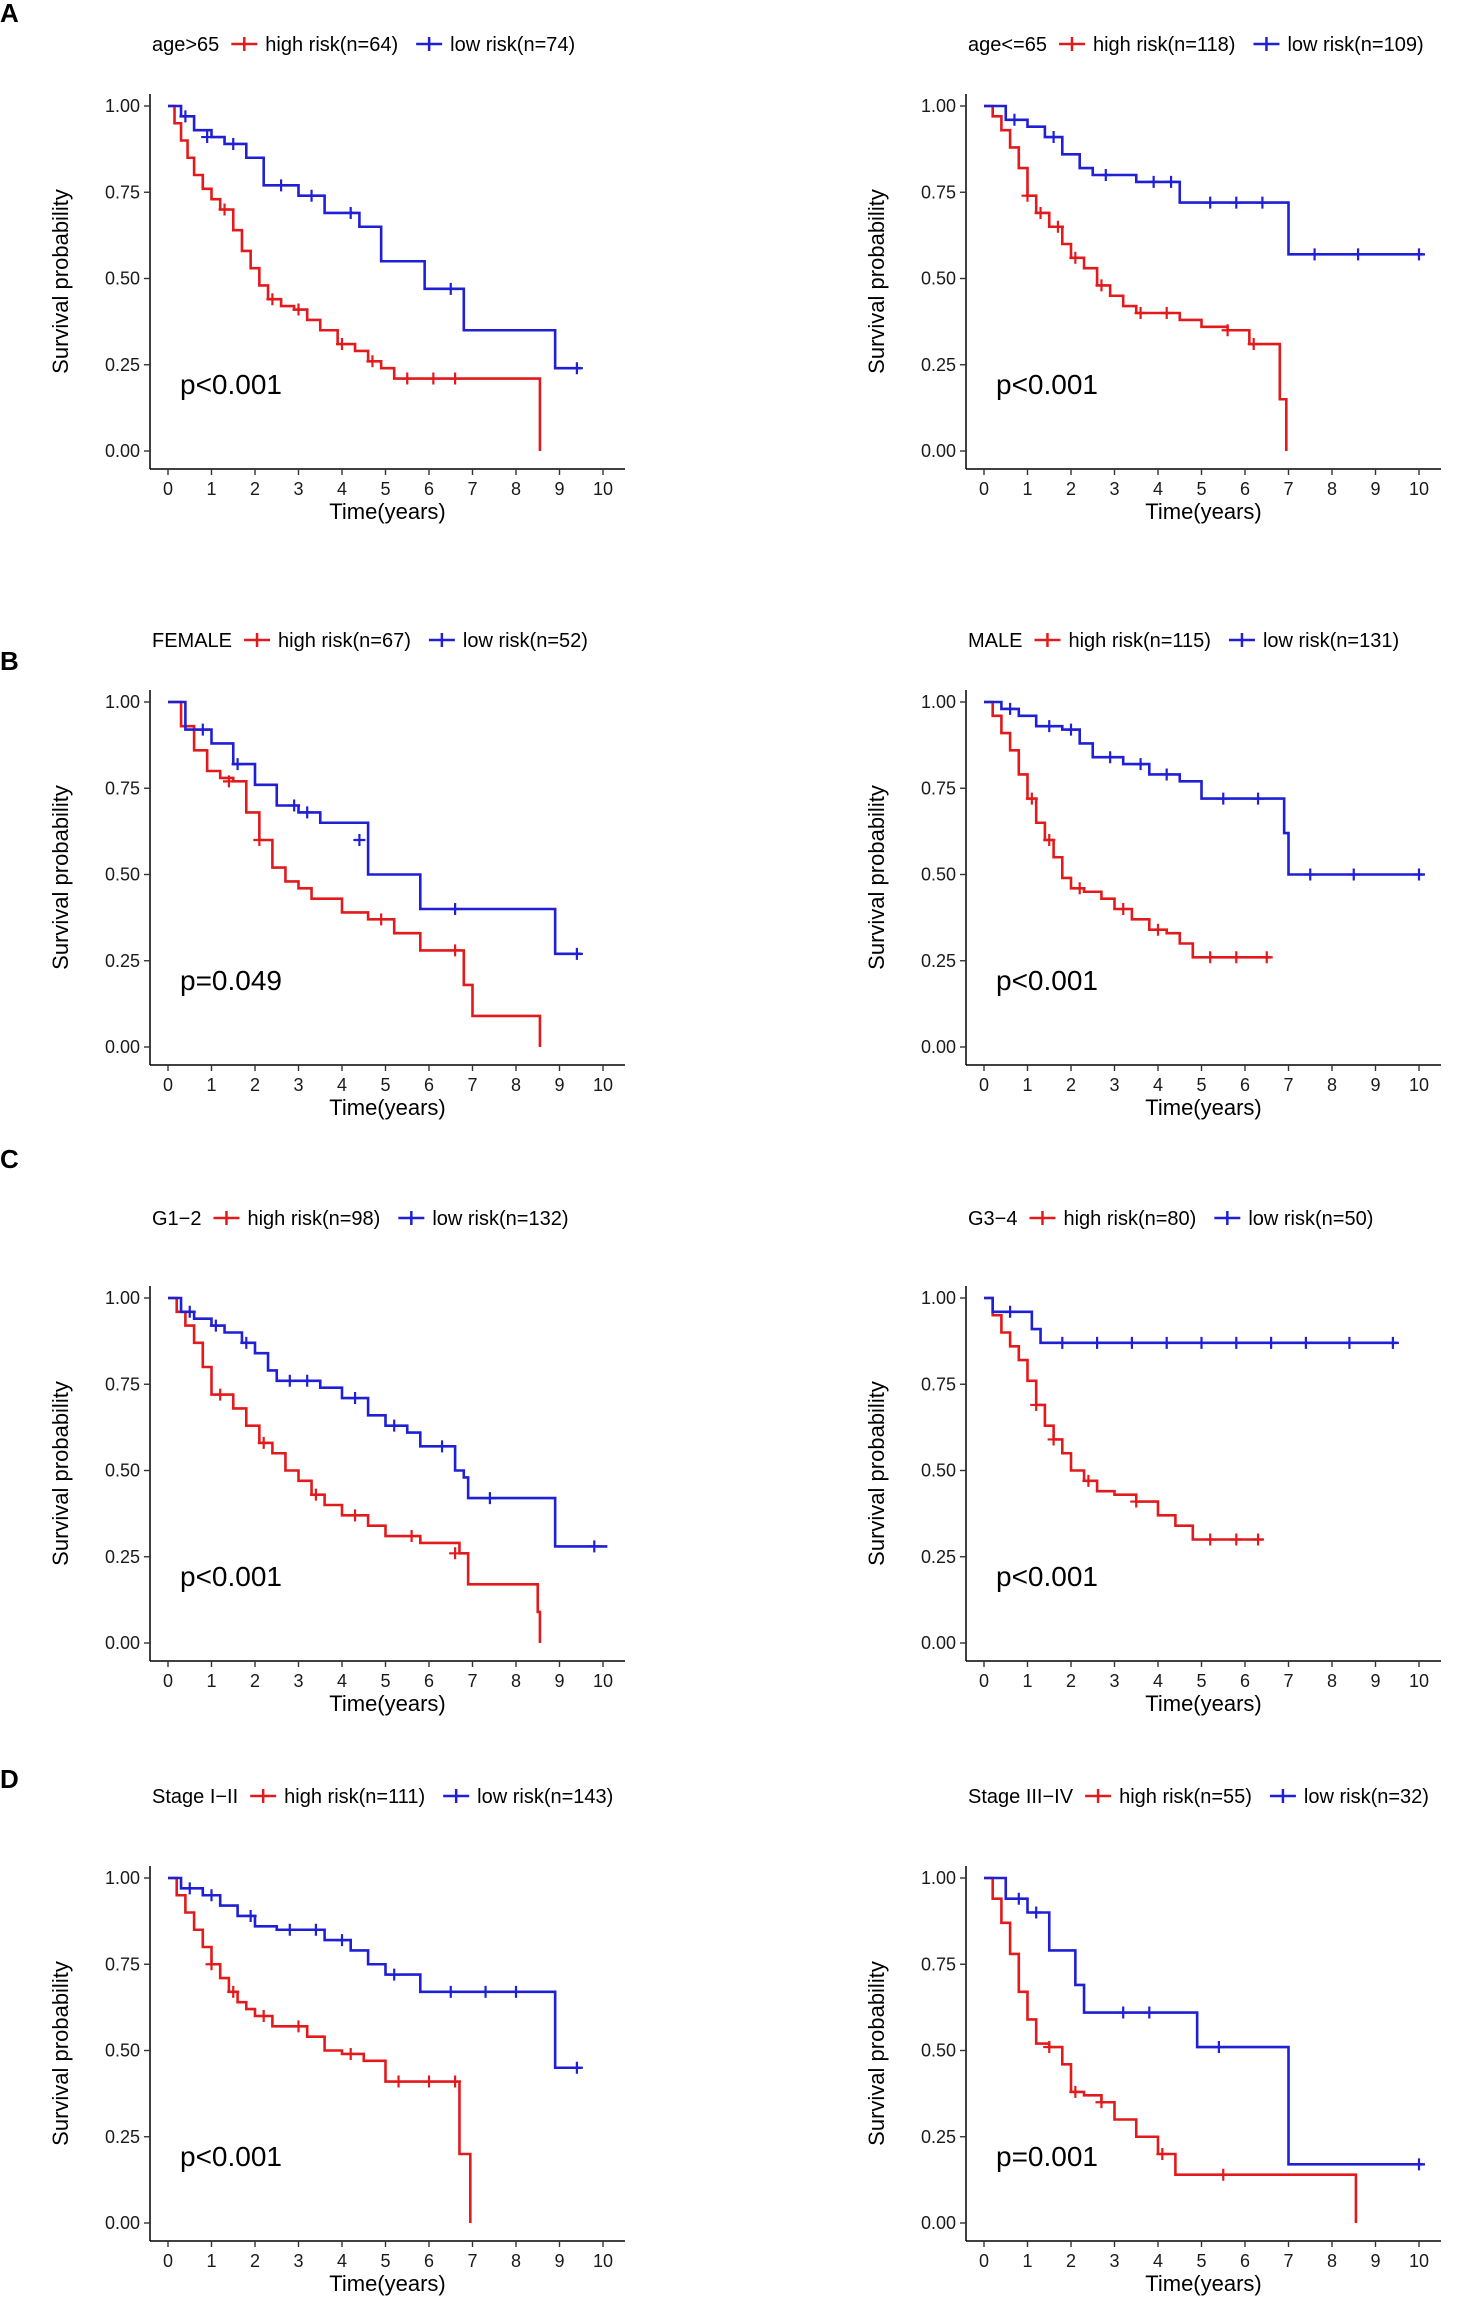  What do you see at coordinates (1196, 45) in the screenshot?
I see `legend: age<=65 high risk(n=118) low risk(n=109)` at bounding box center [1196, 45].